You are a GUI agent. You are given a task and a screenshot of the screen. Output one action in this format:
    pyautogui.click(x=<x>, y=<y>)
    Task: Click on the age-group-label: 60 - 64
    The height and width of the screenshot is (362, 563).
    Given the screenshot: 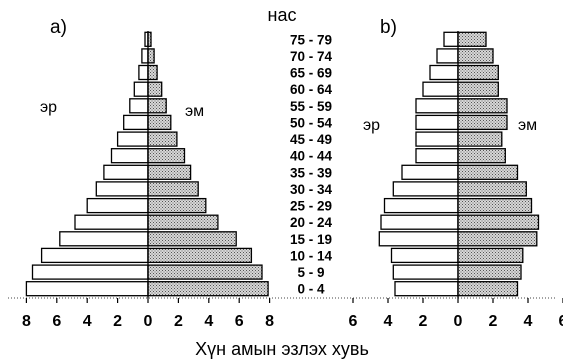 What is the action you would take?
    pyautogui.click(x=311, y=89)
    